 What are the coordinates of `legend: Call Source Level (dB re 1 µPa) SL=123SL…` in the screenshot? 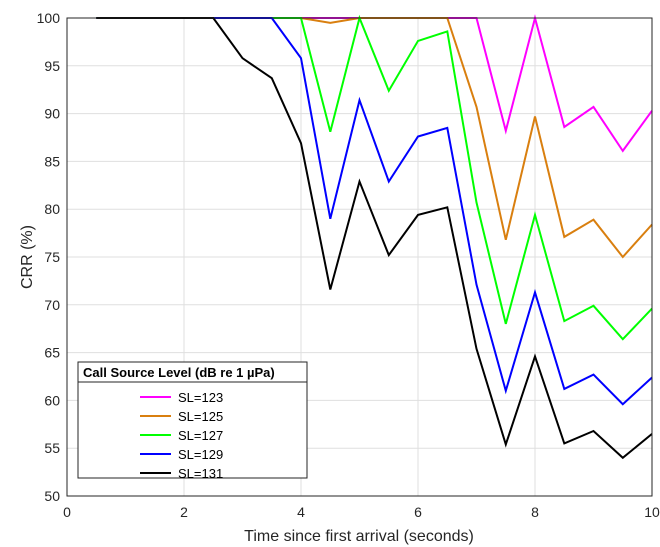 It's located at (192, 421).